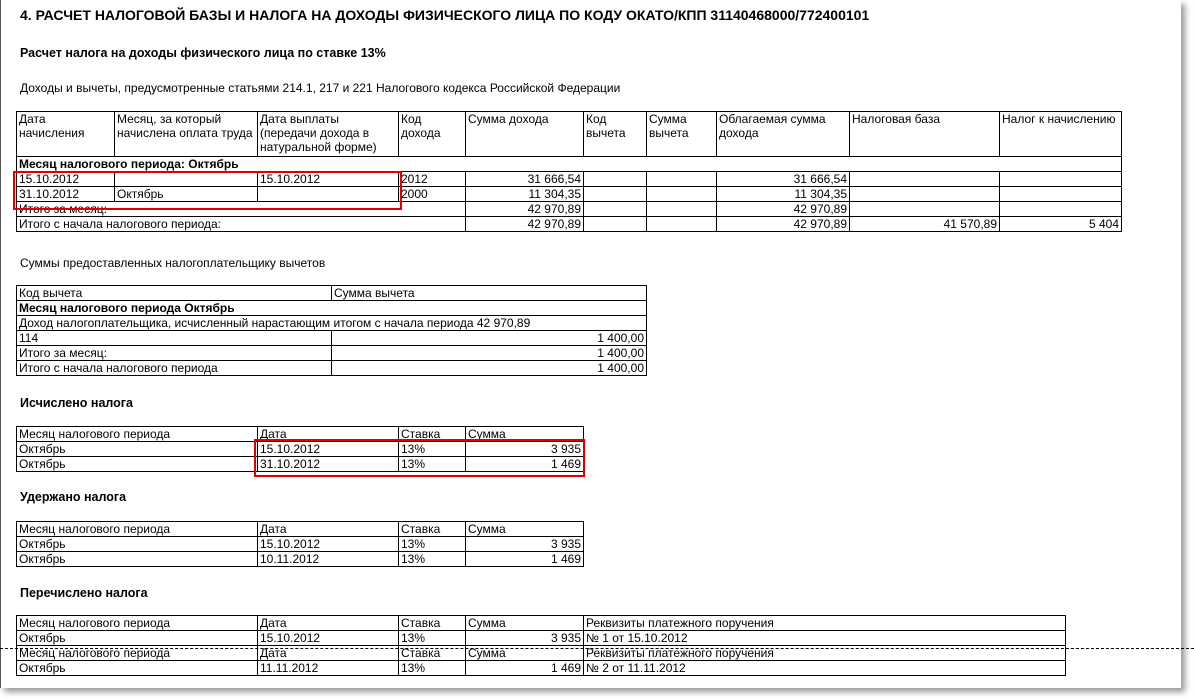  I want to click on table-cell: 2012, so click(432, 179).